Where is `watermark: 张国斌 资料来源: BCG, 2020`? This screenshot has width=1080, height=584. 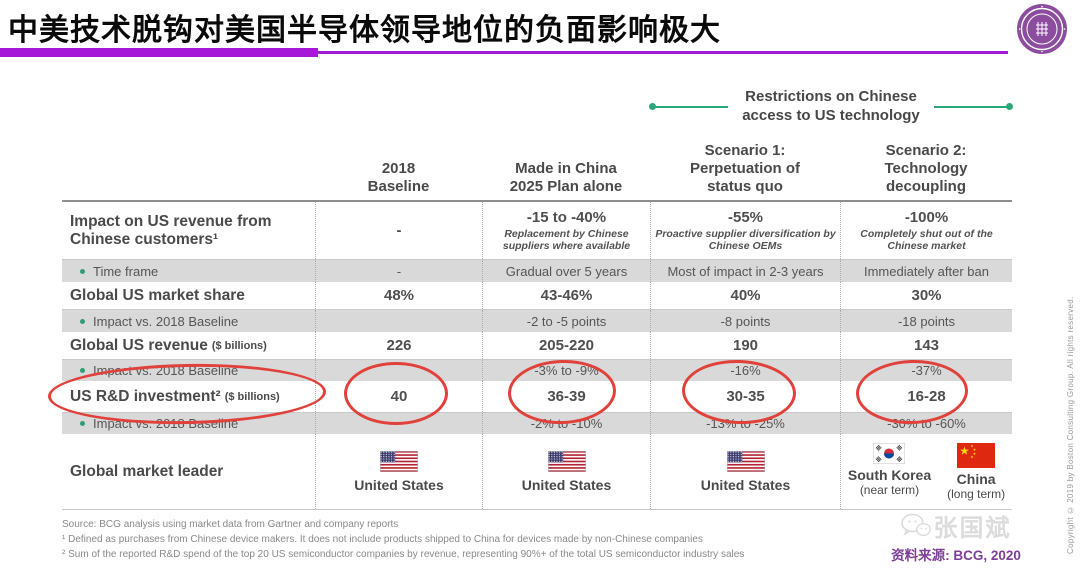
watermark: 张国斌 资料来源: BCG, 2020 is located at coordinates (956, 536).